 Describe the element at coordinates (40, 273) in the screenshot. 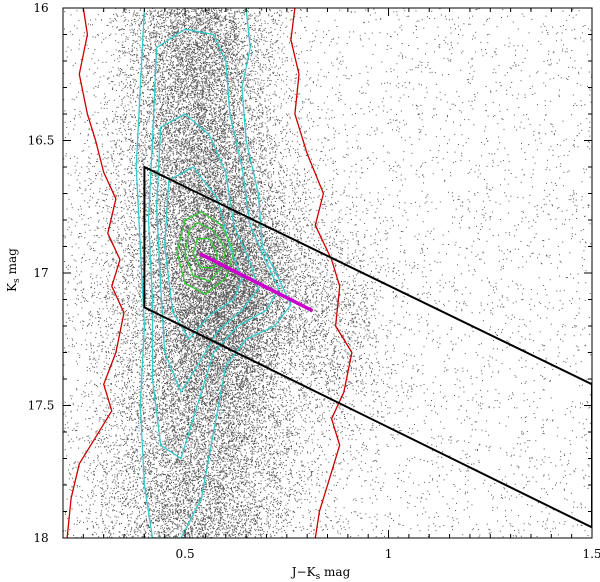

I see `y-tick-label: 17` at that location.